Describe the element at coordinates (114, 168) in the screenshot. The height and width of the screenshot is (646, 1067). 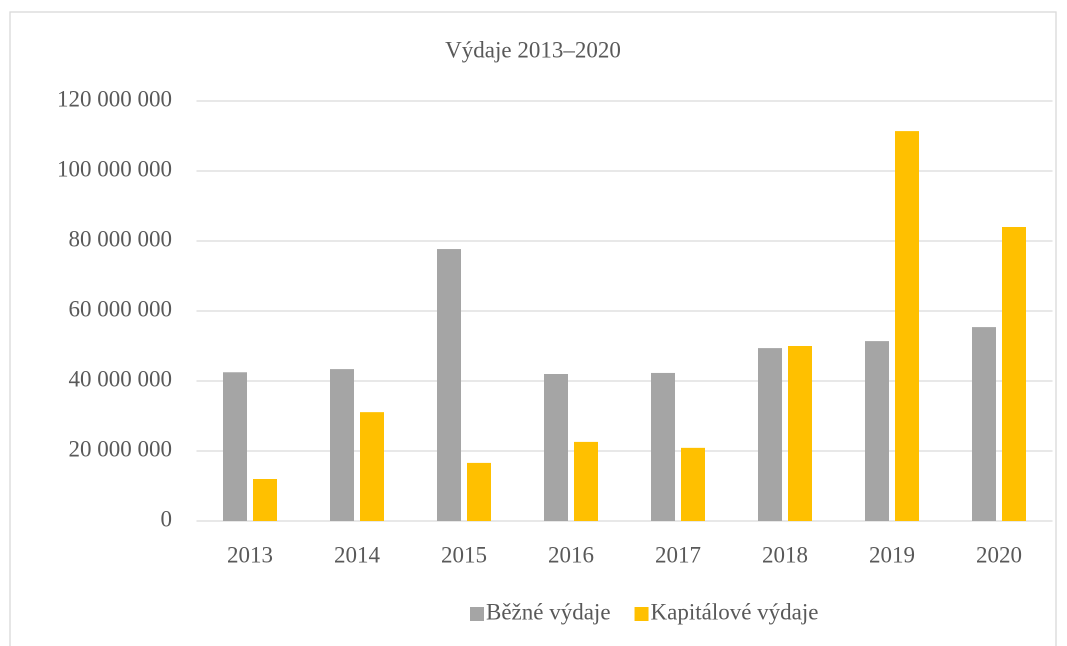
I see `y-tick-label: 100 000 000` at that location.